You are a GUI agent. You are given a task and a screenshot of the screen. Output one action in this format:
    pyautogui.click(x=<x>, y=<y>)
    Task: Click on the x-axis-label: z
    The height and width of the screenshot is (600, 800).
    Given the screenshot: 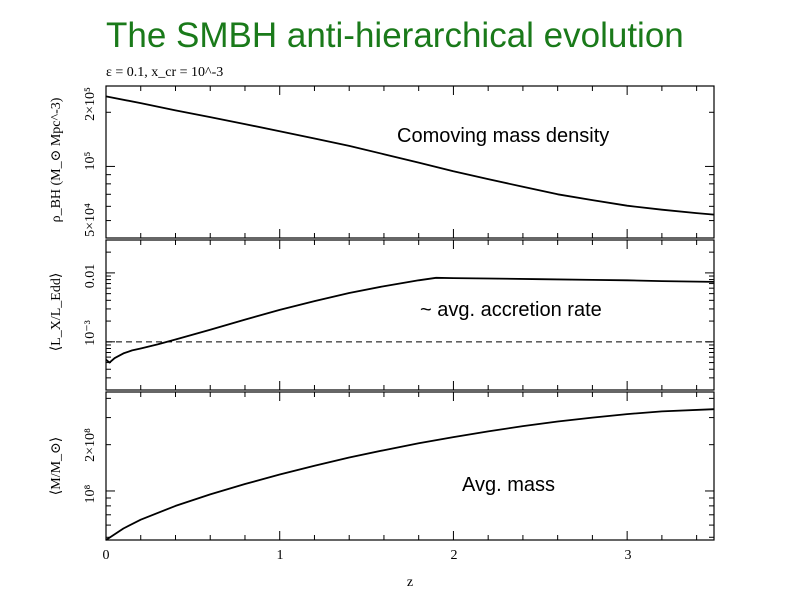 What is the action you would take?
    pyautogui.click(x=410, y=582)
    